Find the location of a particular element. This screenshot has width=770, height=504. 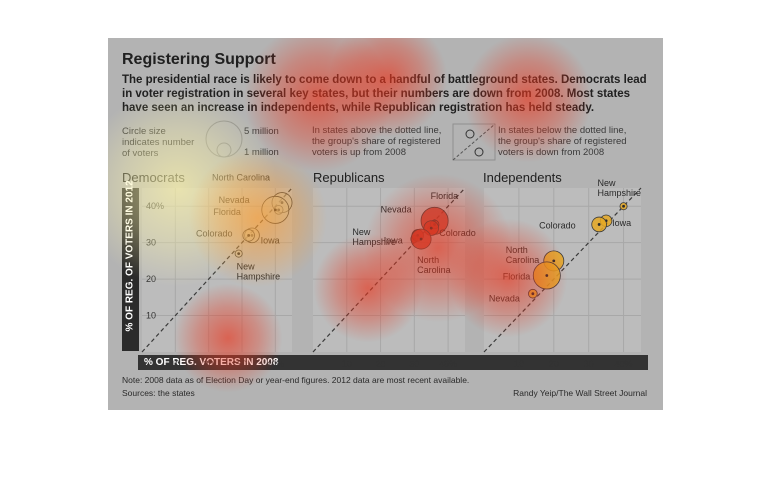

chart-title: Registering Support is located at coordinates (199, 59).